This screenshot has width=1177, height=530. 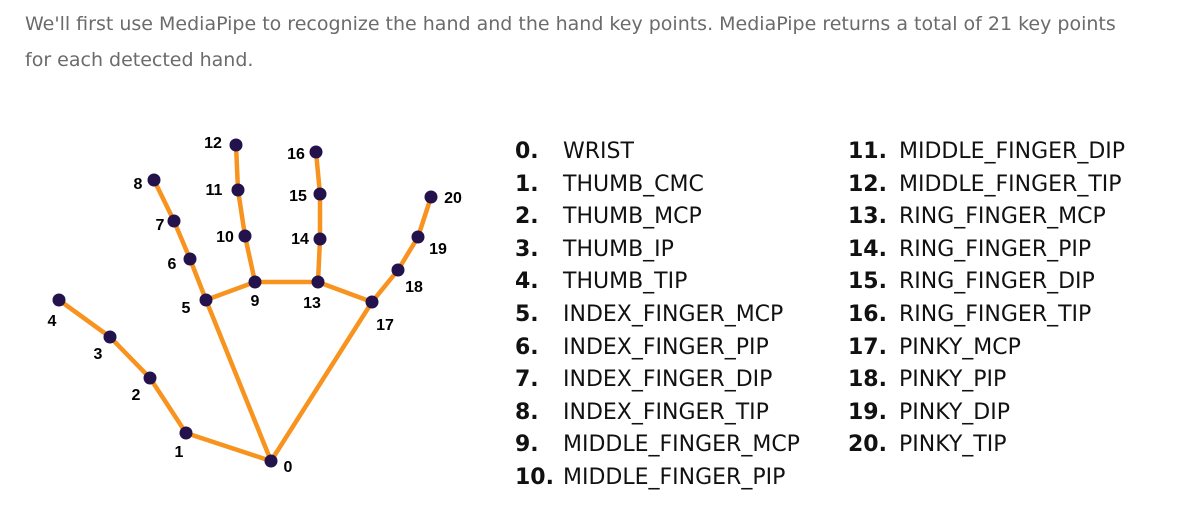 What do you see at coordinates (527, 282) in the screenshot?
I see `legend-number: 4.` at bounding box center [527, 282].